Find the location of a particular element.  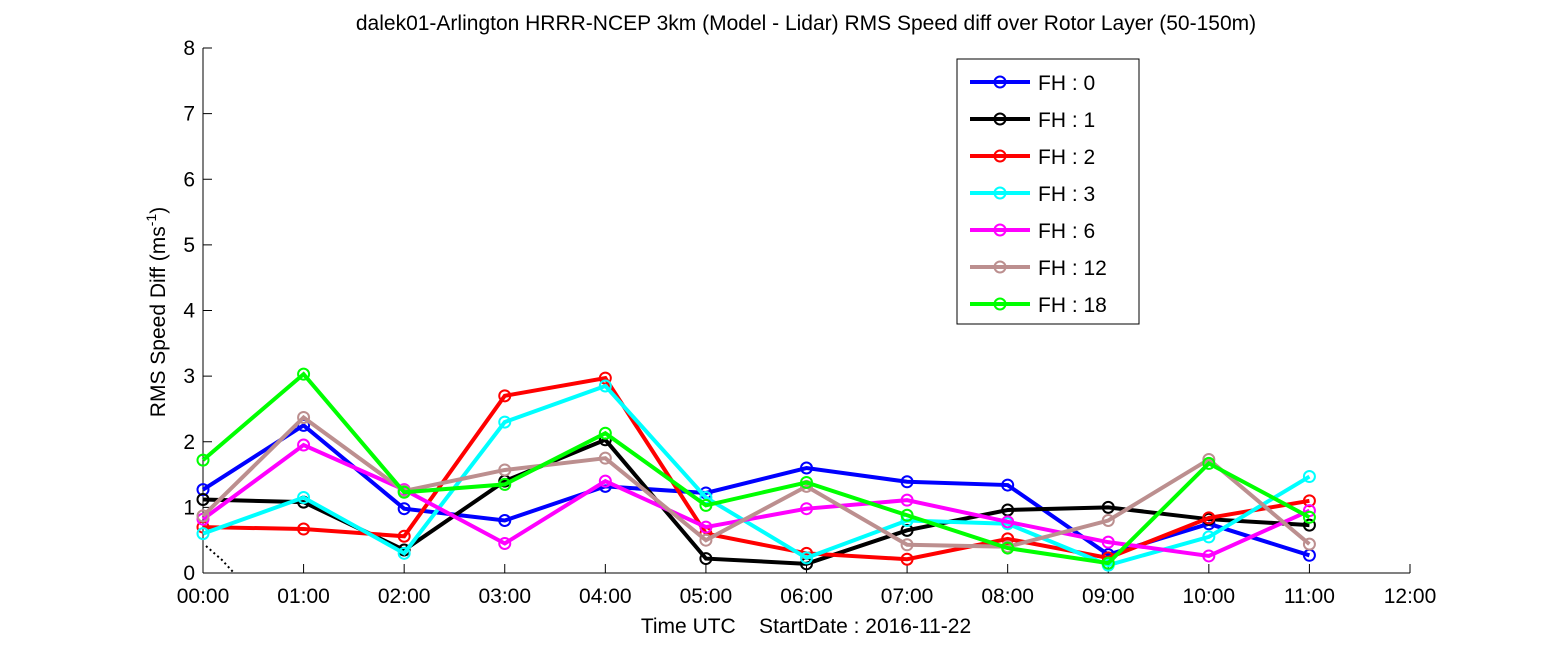

legend-label: FH : 0 is located at coordinates (1066, 83).